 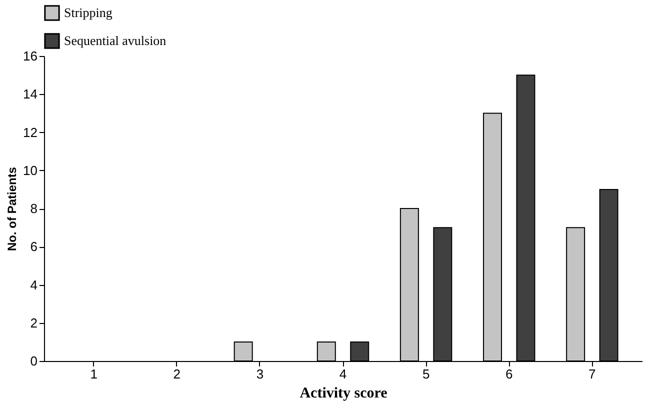 What do you see at coordinates (30, 56) in the screenshot?
I see `y-tick-label: 16` at bounding box center [30, 56].